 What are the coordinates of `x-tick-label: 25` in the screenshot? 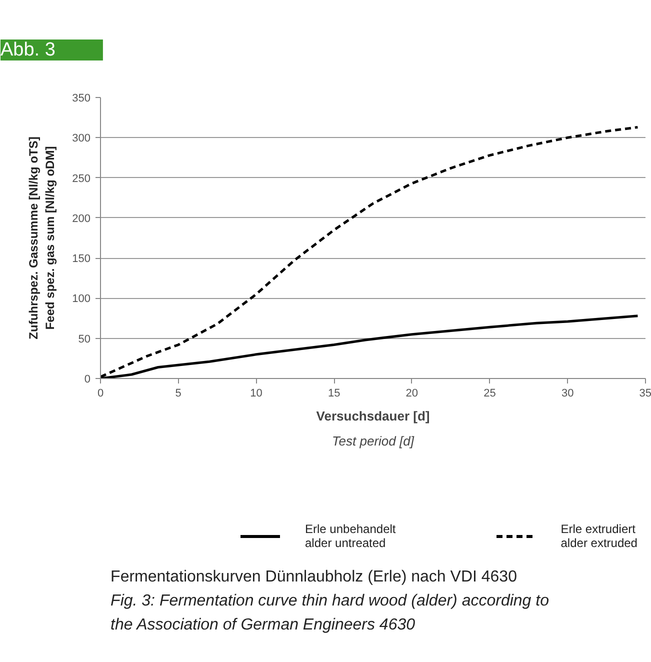 It's located at (490, 394).